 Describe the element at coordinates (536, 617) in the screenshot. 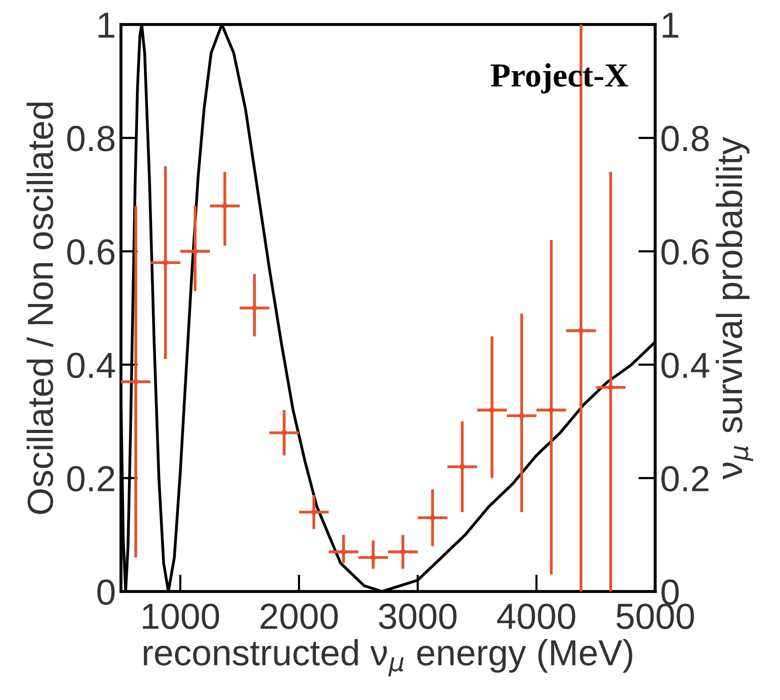

I see `x-tick-label: 4000` at that location.